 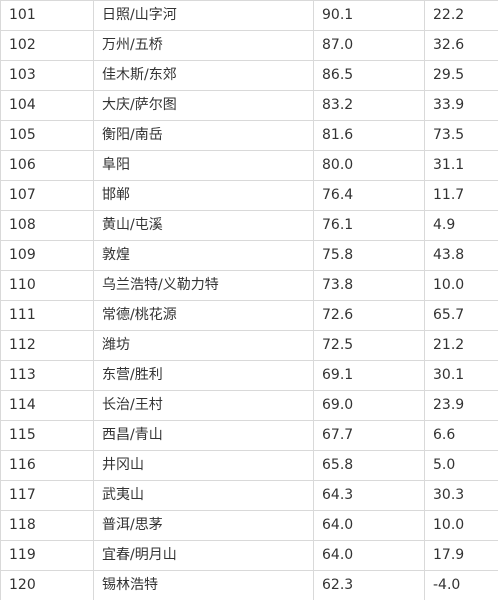 What do you see at coordinates (461, 16) in the screenshot?
I see `value-cell: 22.2` at bounding box center [461, 16].